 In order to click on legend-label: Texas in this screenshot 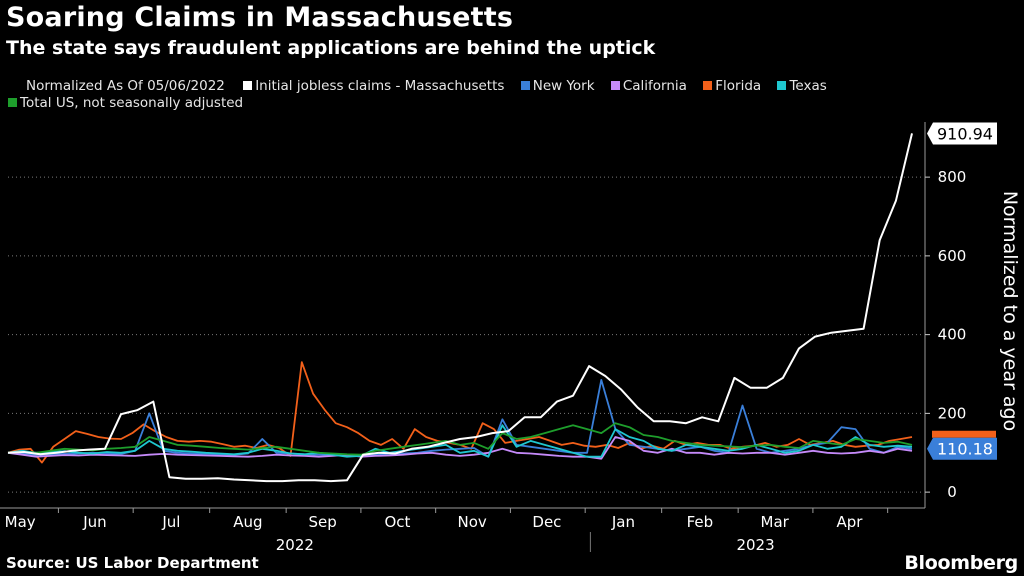, I will do `click(808, 86)`.